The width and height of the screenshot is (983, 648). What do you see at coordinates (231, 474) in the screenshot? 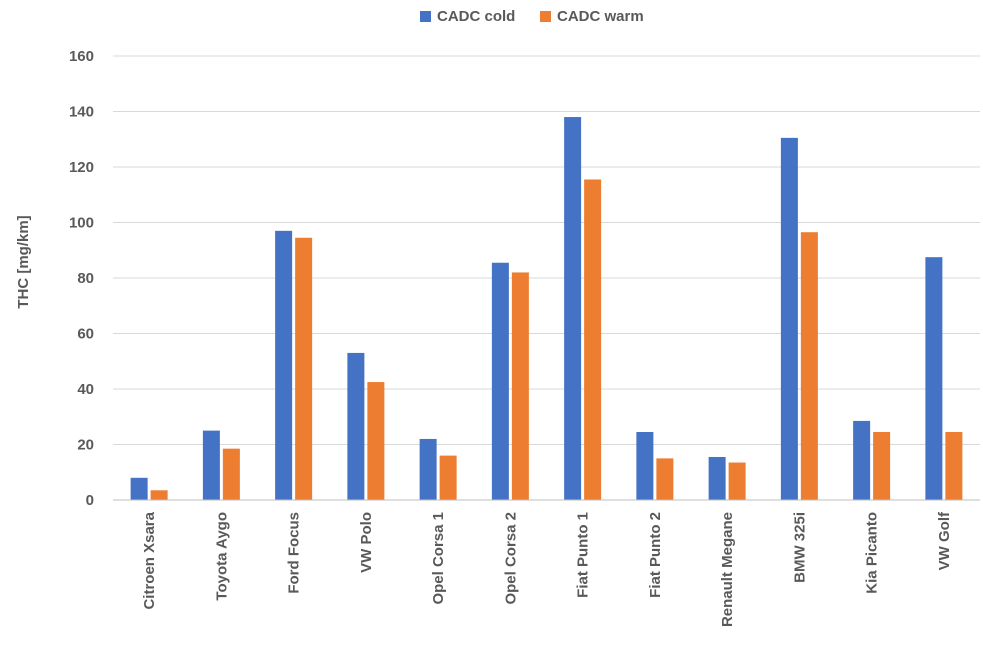
I see `bar-cadc-warm-toyota-aygo` at bounding box center [231, 474].